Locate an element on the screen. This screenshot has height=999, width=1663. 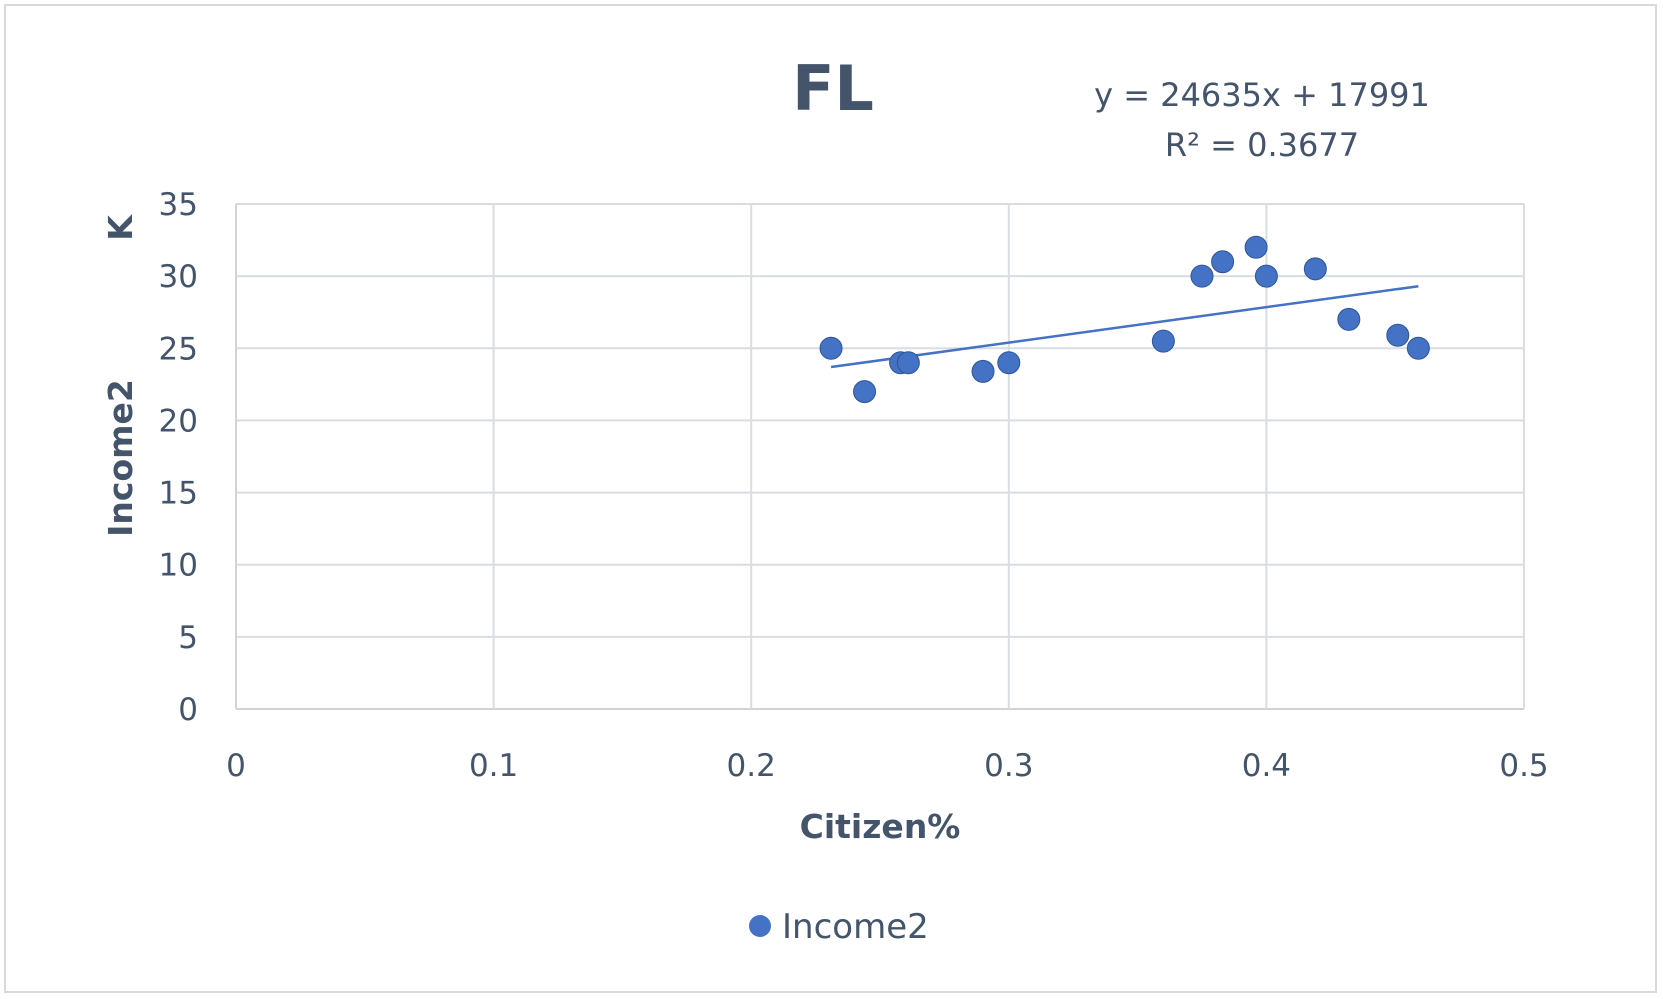
y-axis-title: Income2 is located at coordinates (120, 458).